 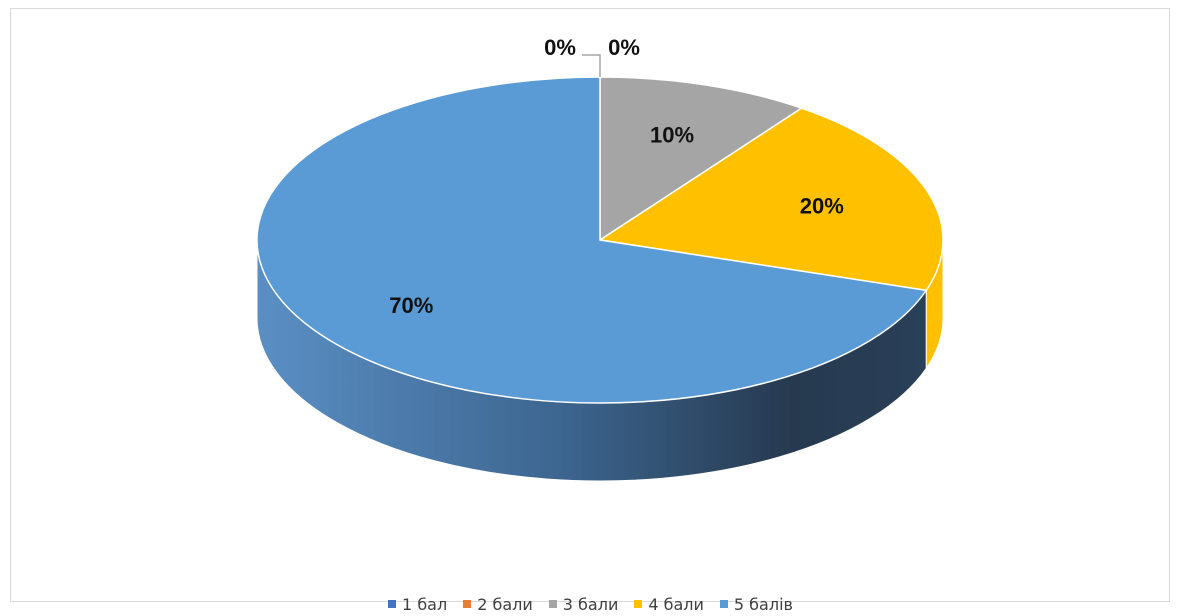 I want to click on legend-item-2-бали: 2 бали, so click(x=498, y=604).